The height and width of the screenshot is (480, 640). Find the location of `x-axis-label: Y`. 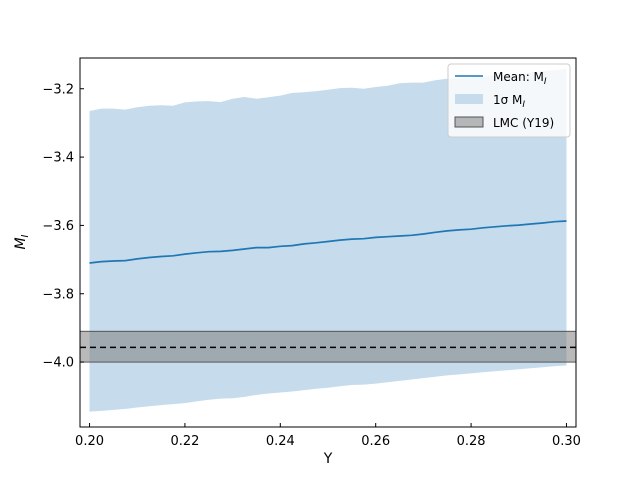

x-axis-label: Y is located at coordinates (328, 459).